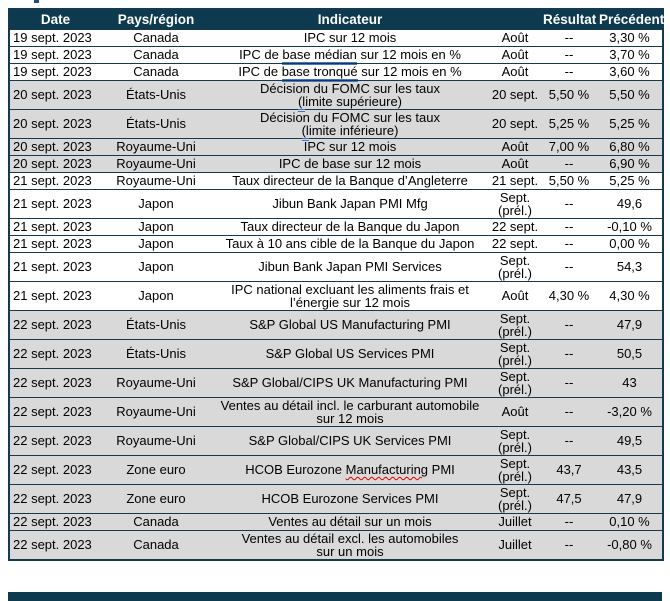 The width and height of the screenshot is (670, 601). Describe the element at coordinates (569, 94) in the screenshot. I see `result-cell: 5,50 %` at that location.